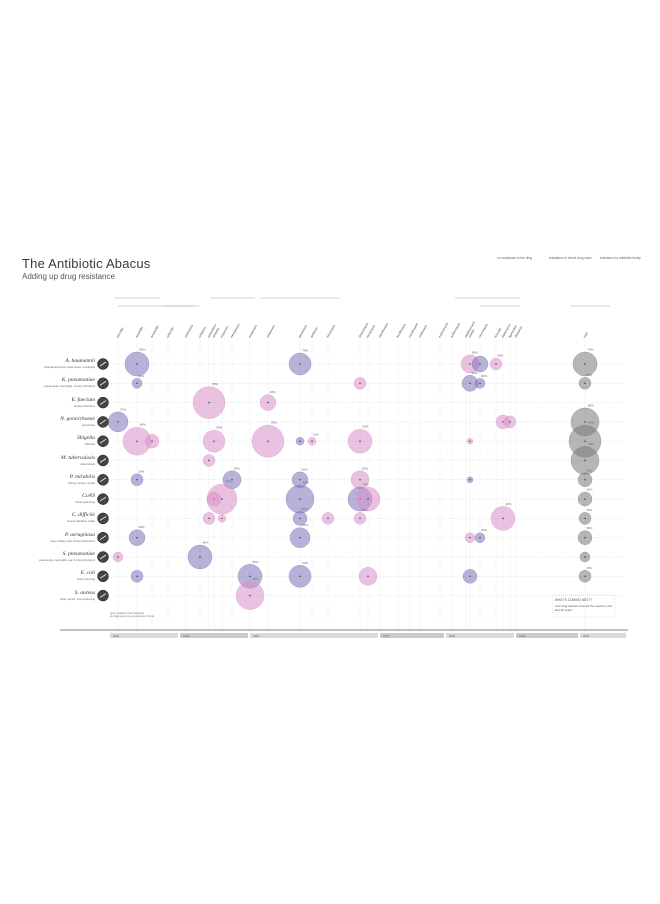 This screenshot has width=660, height=904. I want to click on drug-column-label: azithromycin, so click(455, 330).